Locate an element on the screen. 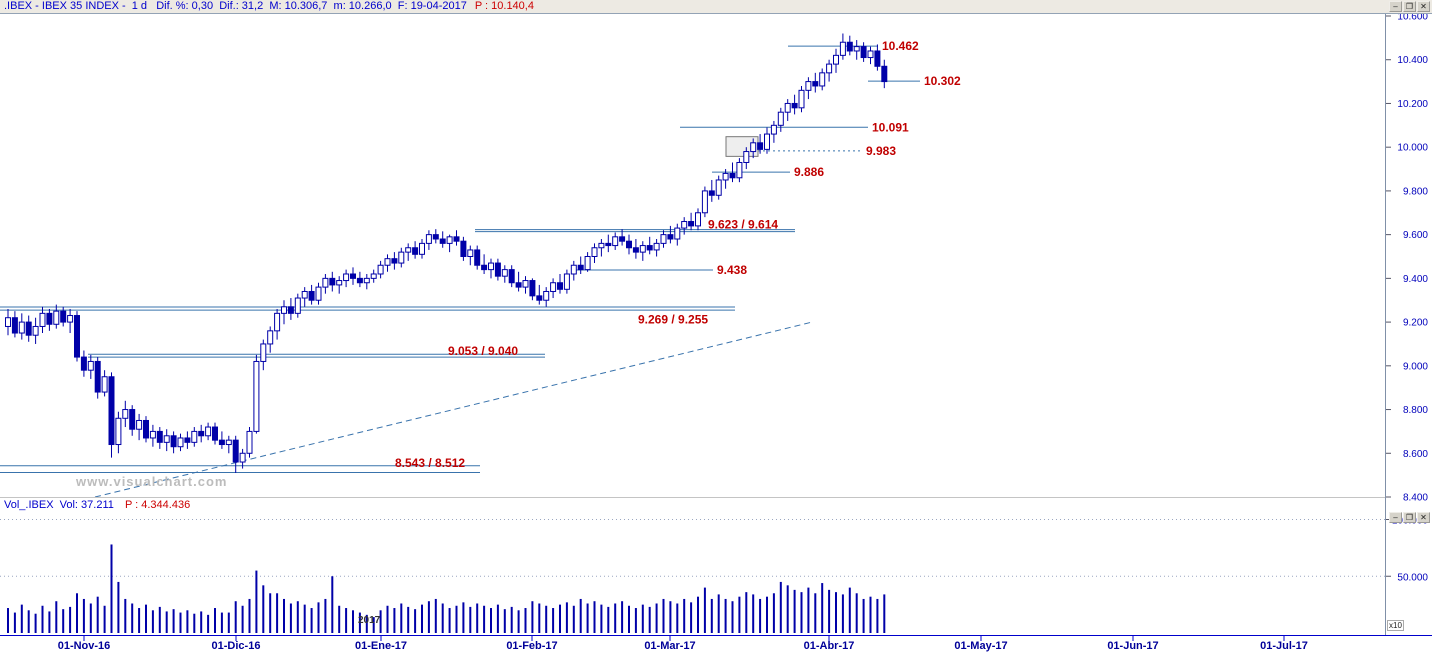 The height and width of the screenshot is (652, 1432). volume-close-button: ✕ is located at coordinates (1423, 517).